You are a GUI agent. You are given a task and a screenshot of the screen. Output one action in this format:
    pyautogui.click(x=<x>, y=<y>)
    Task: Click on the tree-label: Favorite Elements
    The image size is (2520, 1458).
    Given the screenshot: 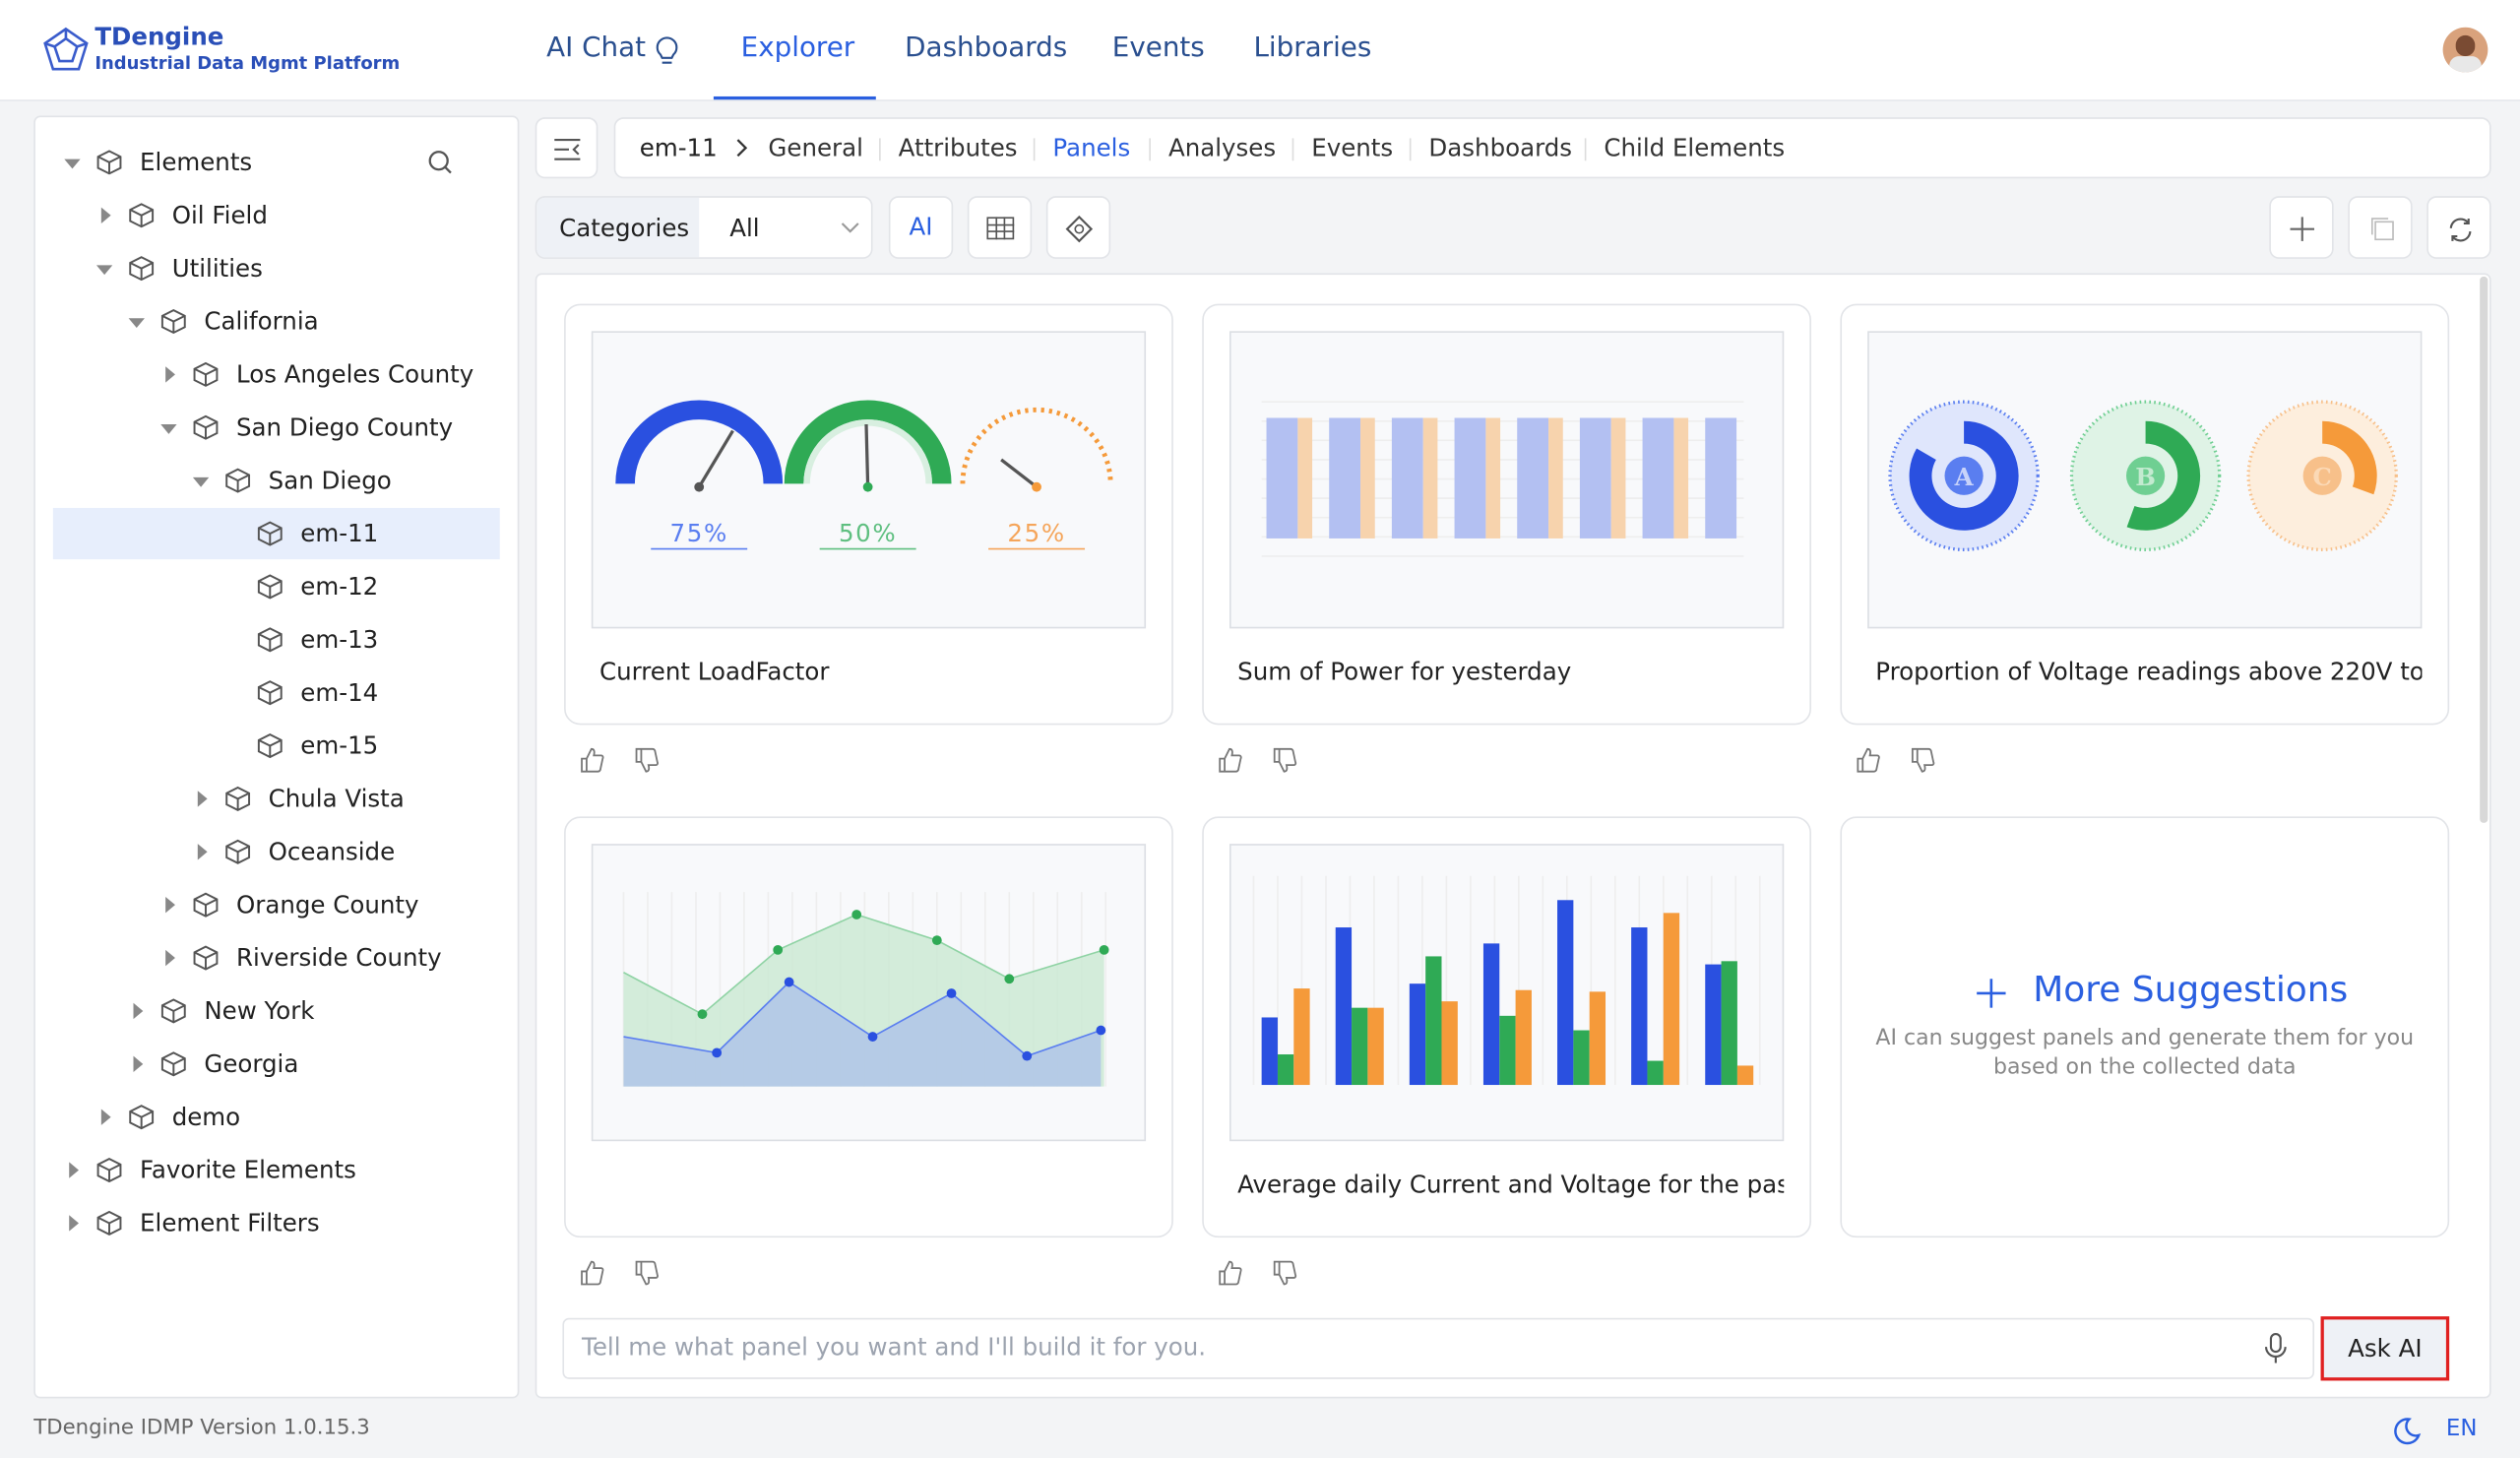 What is the action you would take?
    pyautogui.click(x=248, y=1170)
    